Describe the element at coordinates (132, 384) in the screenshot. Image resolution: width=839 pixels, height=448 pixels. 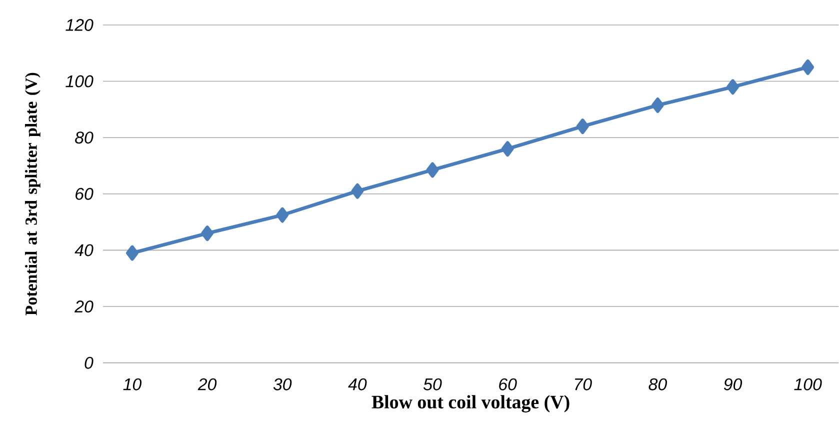
I see `x-tick-label: 10` at that location.